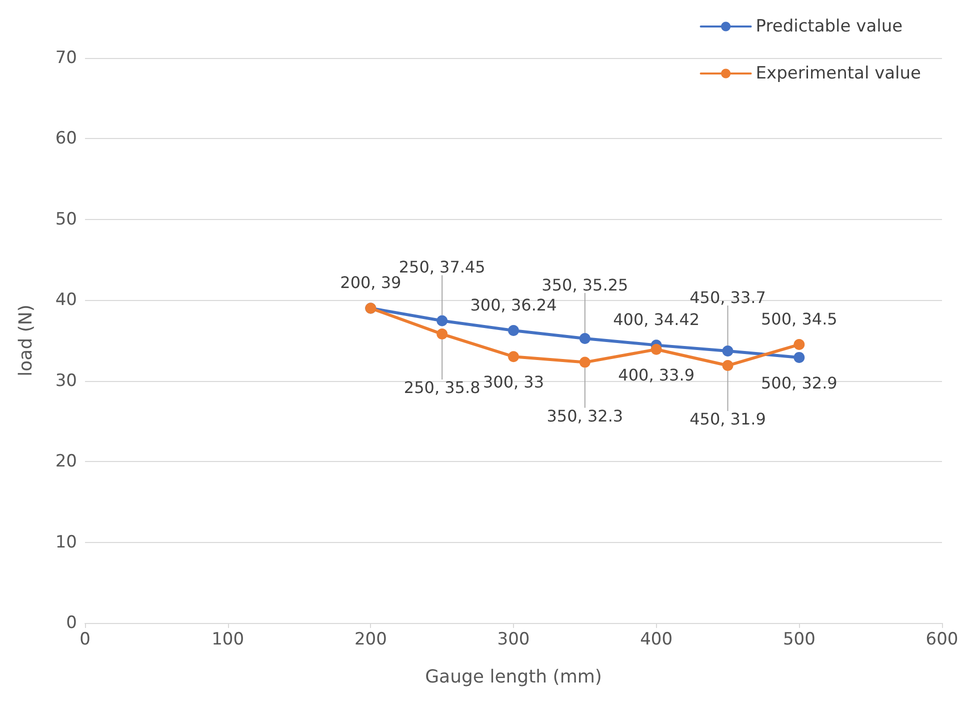 The width and height of the screenshot is (974, 709). What do you see at coordinates (66, 300) in the screenshot?
I see `y-tick-label: 40` at bounding box center [66, 300].